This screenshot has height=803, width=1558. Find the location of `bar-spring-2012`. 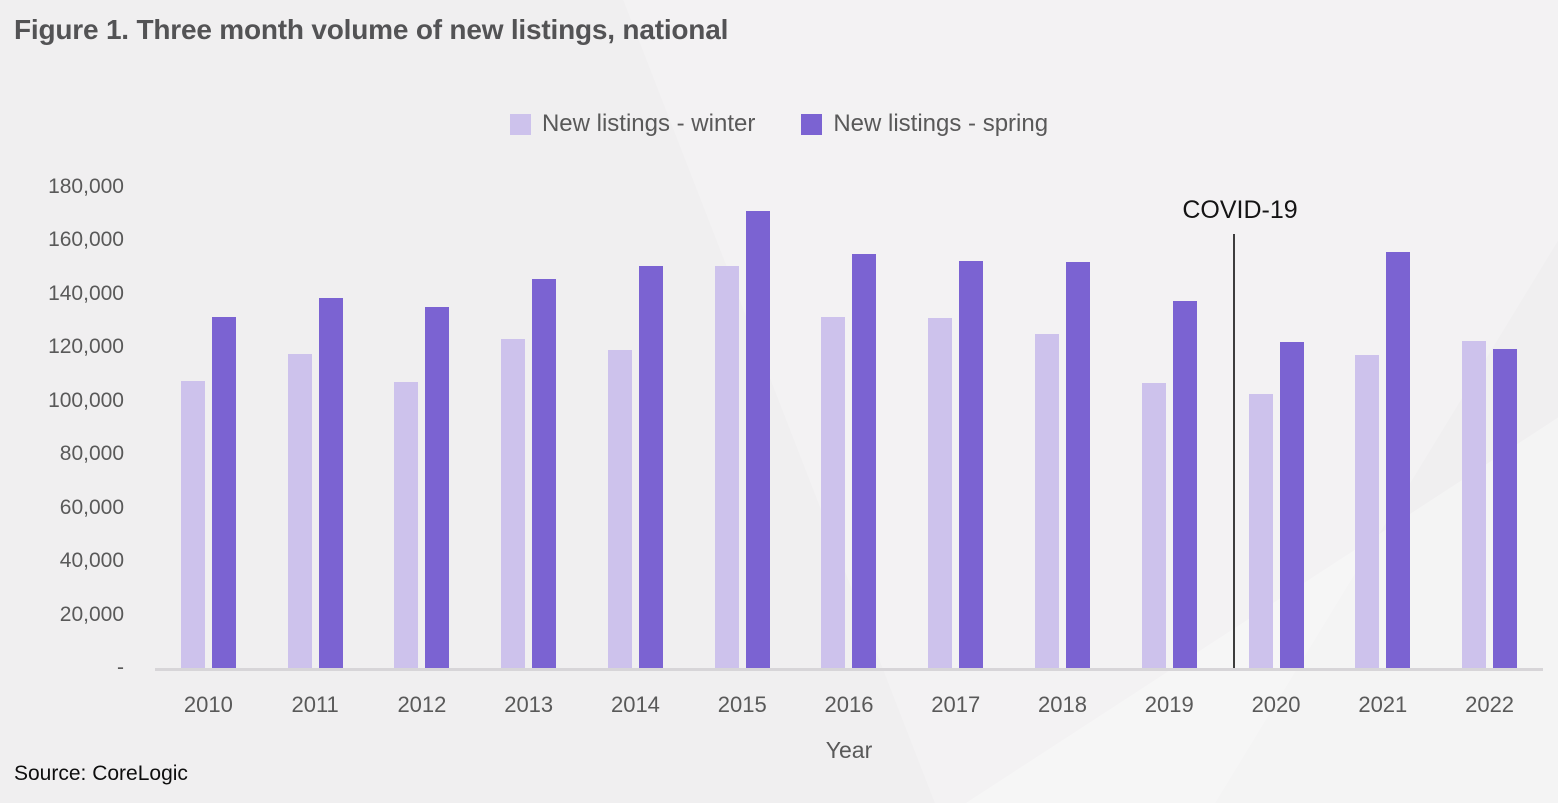

bar-spring-2012 is located at coordinates (437, 487).